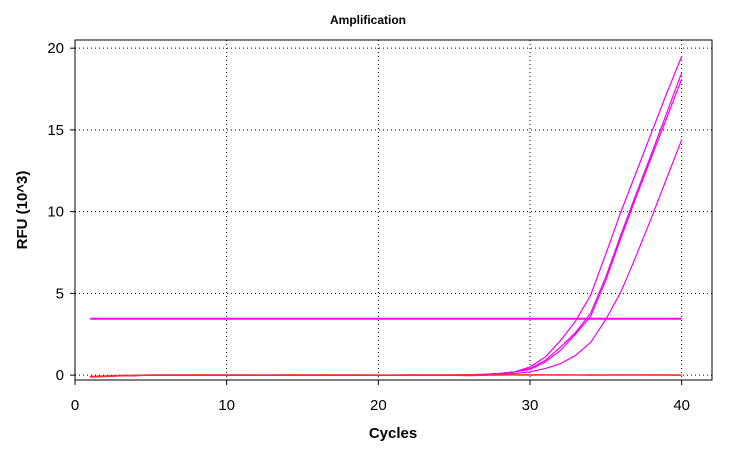  I want to click on x-axis: 0 10 20 30 40, so click(380, 397).